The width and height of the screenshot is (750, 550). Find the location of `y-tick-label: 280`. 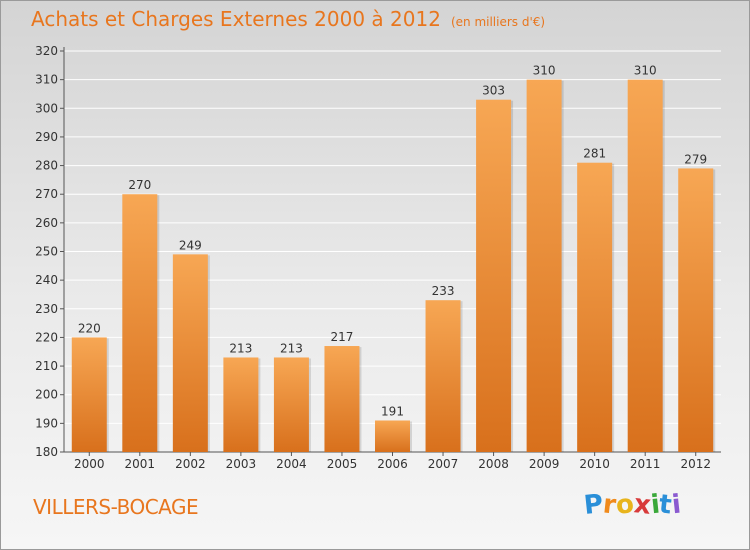

y-tick-label: 280 is located at coordinates (46, 166).